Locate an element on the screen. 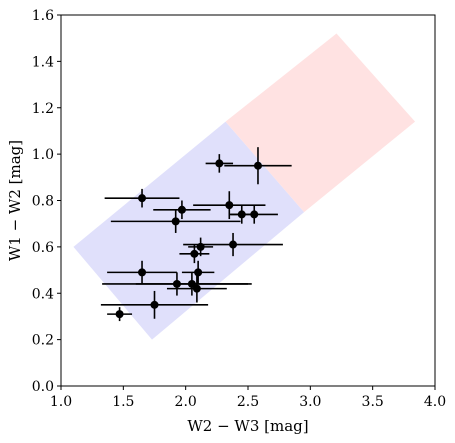  y-tick-label: 0.6 is located at coordinates (43, 248).